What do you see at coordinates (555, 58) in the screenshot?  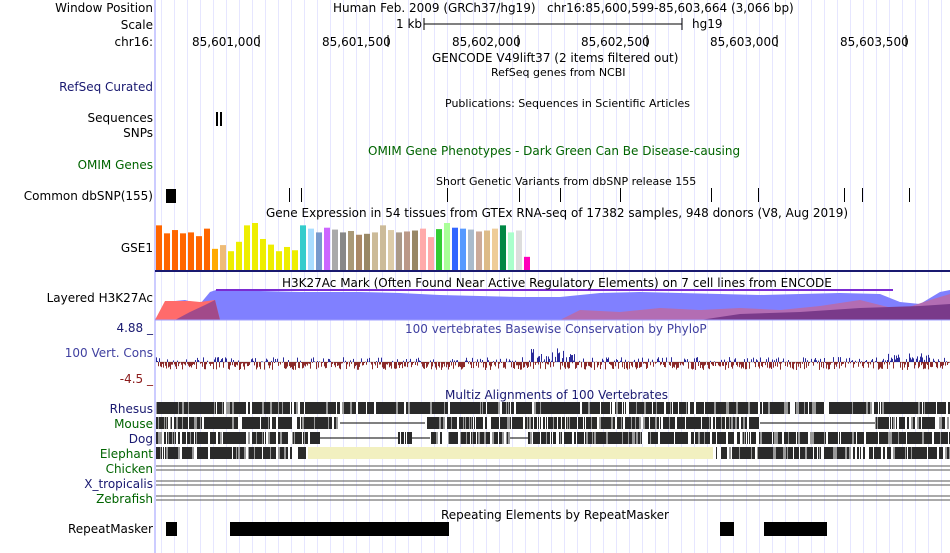 I see `gencode-title: GENCODE V49lift37 (2 items filtered out)` at bounding box center [555, 58].